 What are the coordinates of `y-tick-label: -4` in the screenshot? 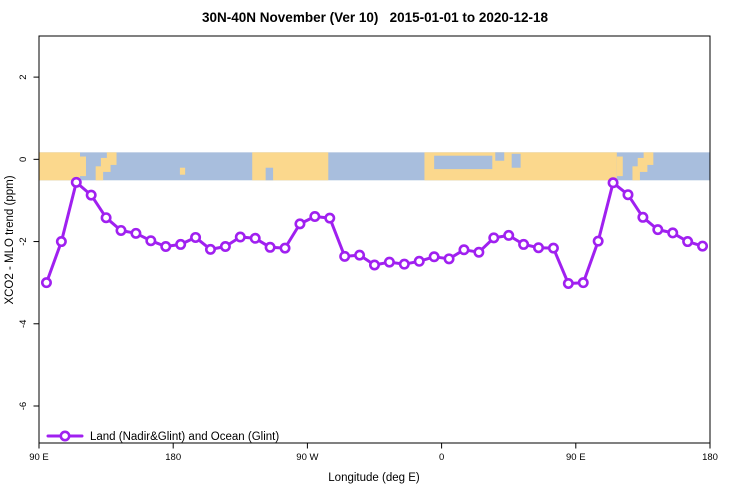 It's located at (23, 324).